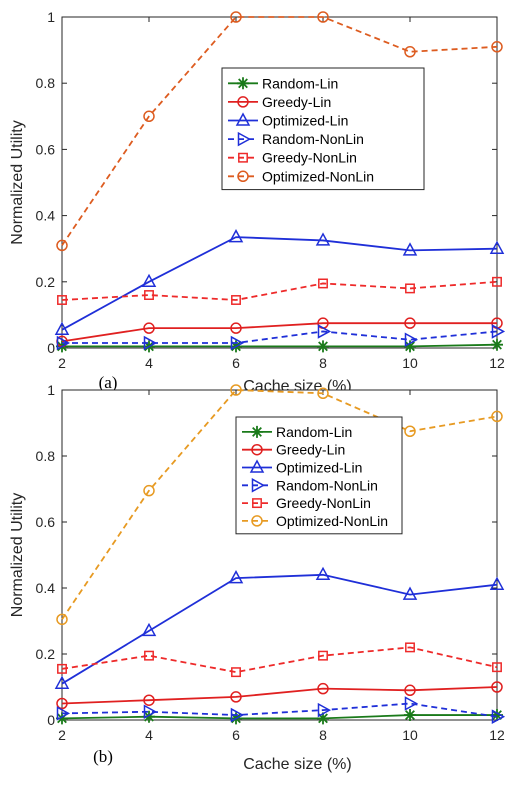 This screenshot has width=510, height=802. Describe the element at coordinates (314, 432) in the screenshot. I see `legend-label: Random-Lin` at that location.